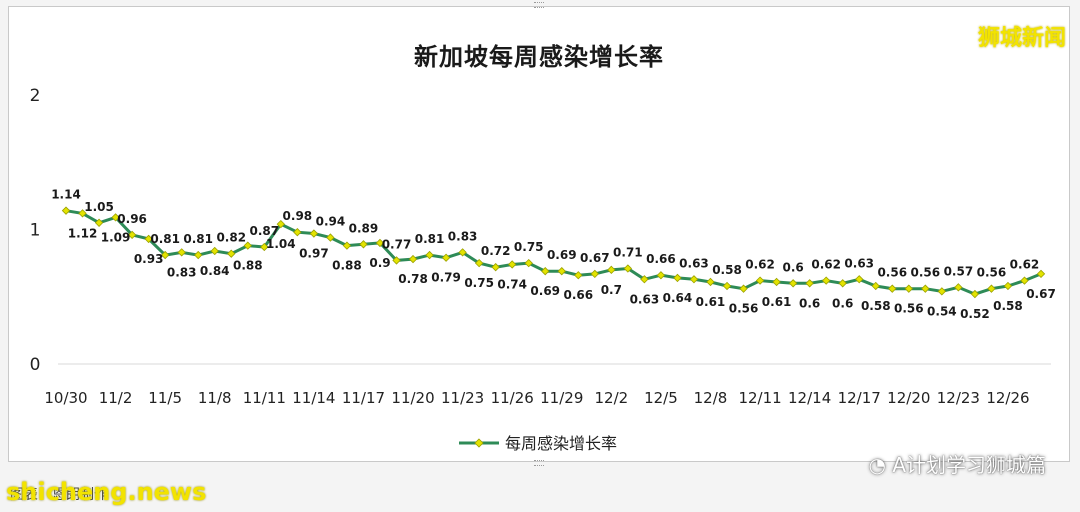 The height and width of the screenshot is (512, 1080). I want to click on x-tick-label: 11/8, so click(215, 398).